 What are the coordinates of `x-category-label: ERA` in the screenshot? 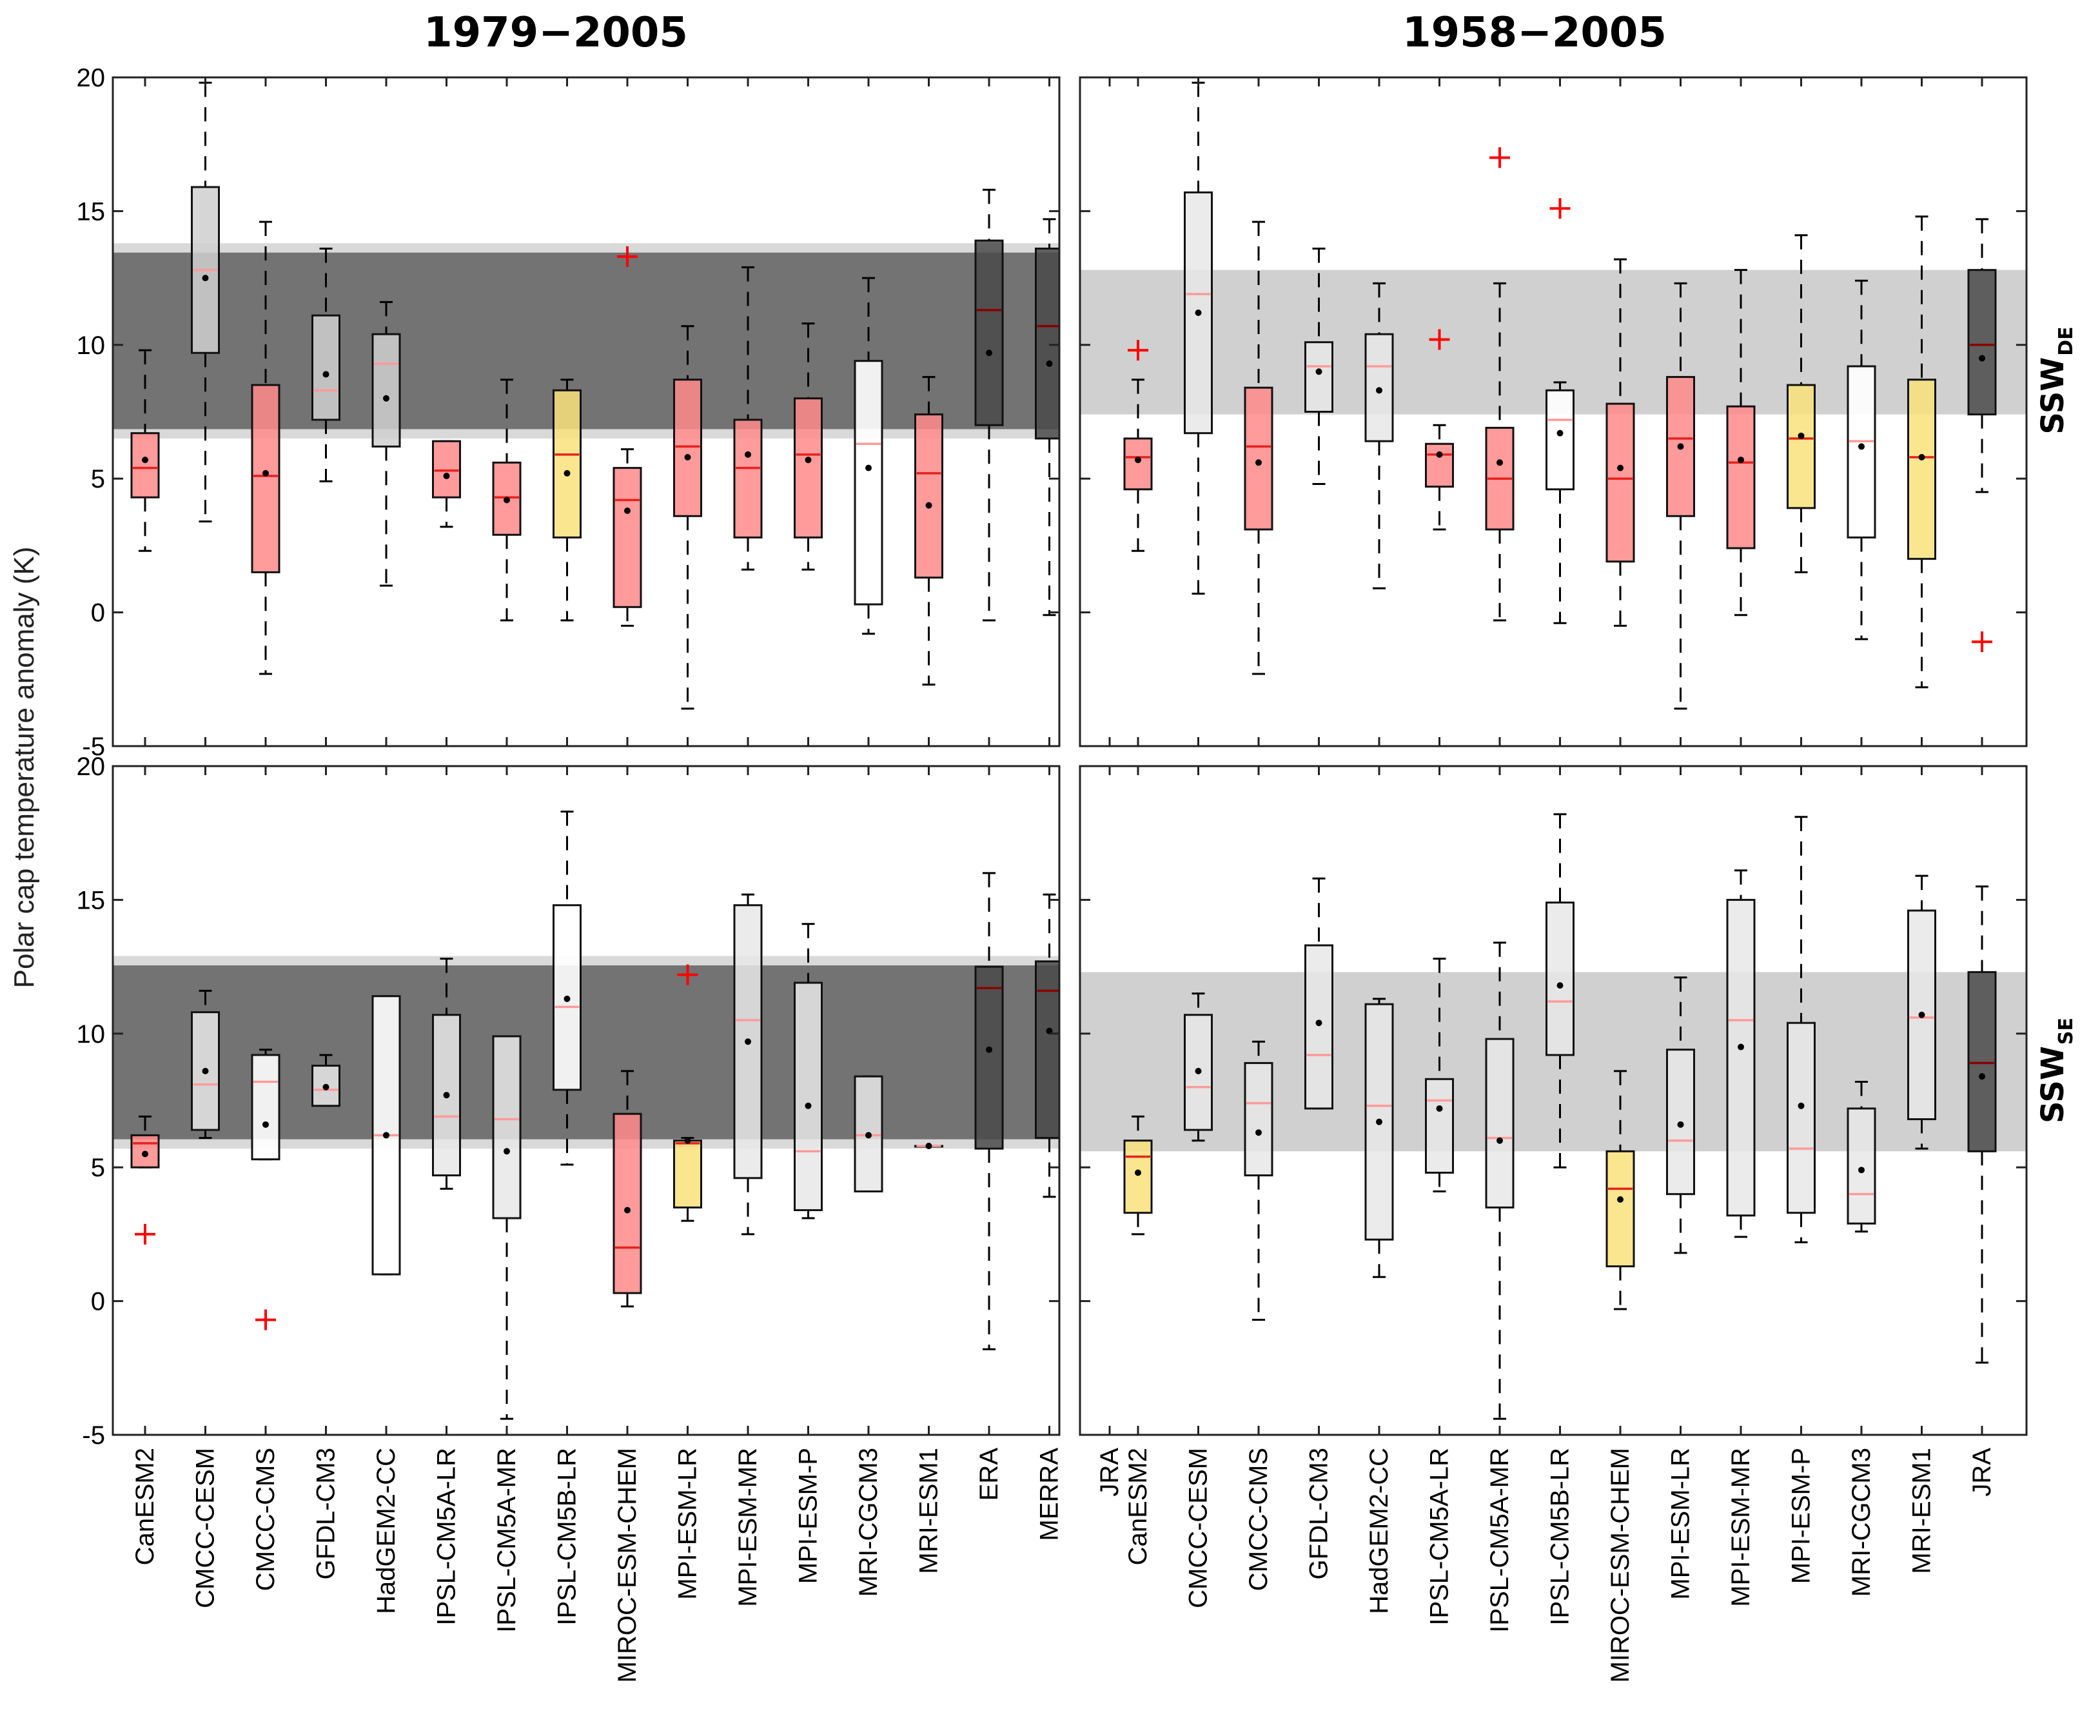 It's located at (989, 1474).